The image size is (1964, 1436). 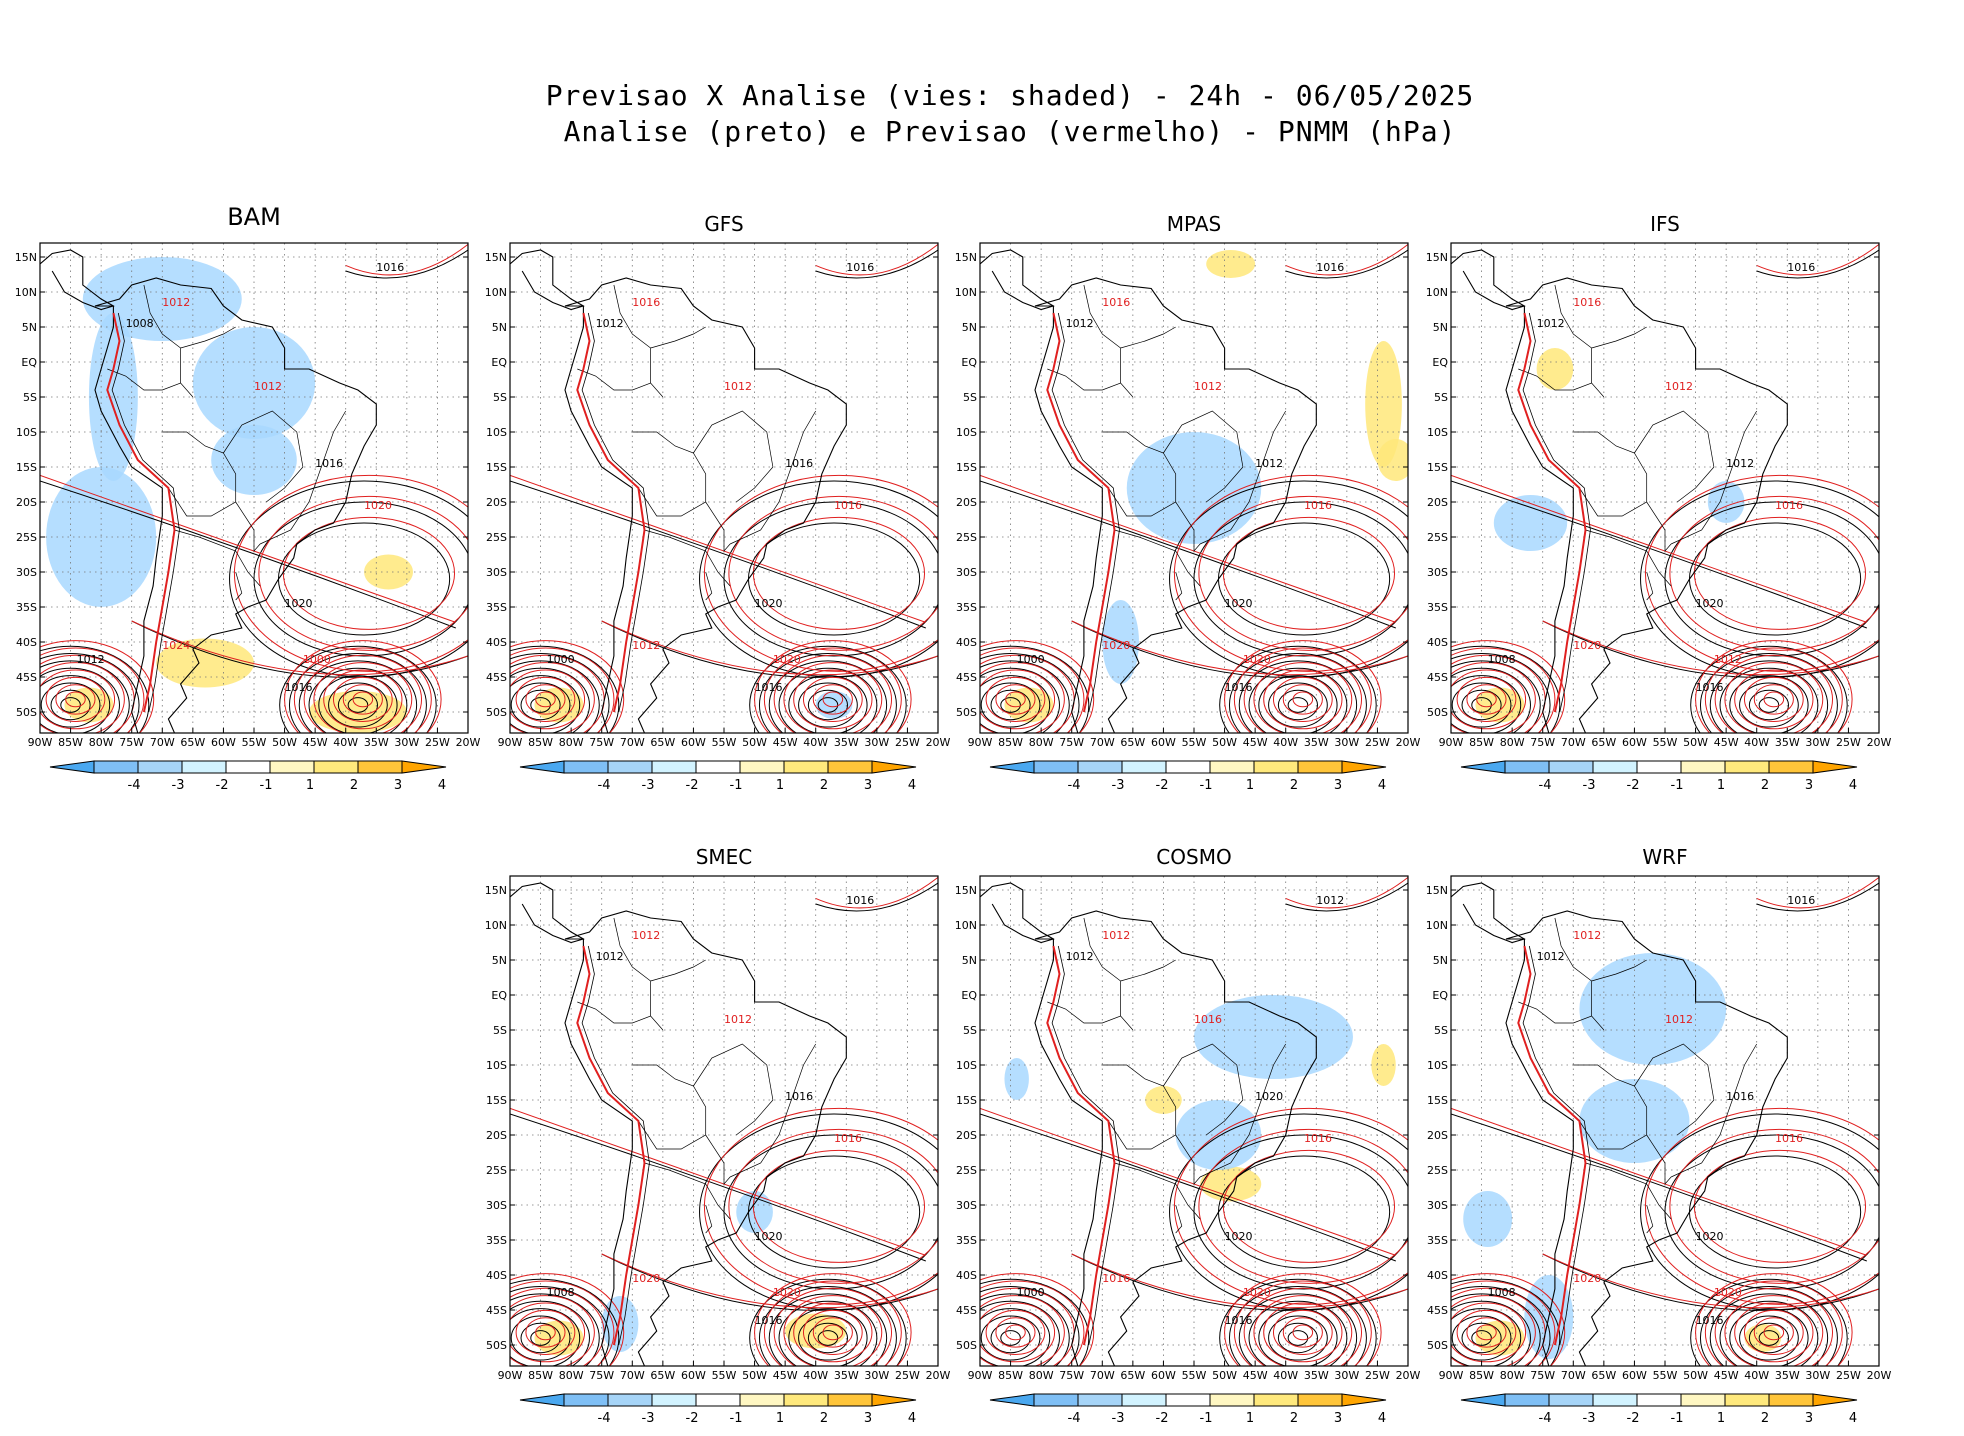 What do you see at coordinates (1437, 925) in the screenshot?
I see `lat-label: 10N` at bounding box center [1437, 925].